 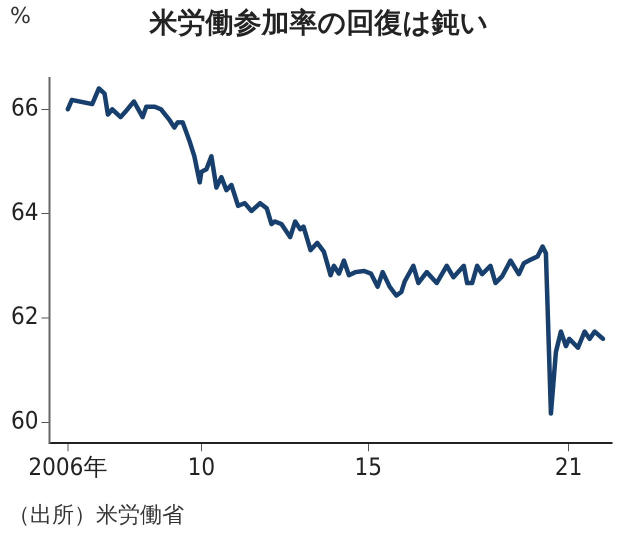 What do you see at coordinates (202, 466) in the screenshot?
I see `x-tick-label: 10` at bounding box center [202, 466].